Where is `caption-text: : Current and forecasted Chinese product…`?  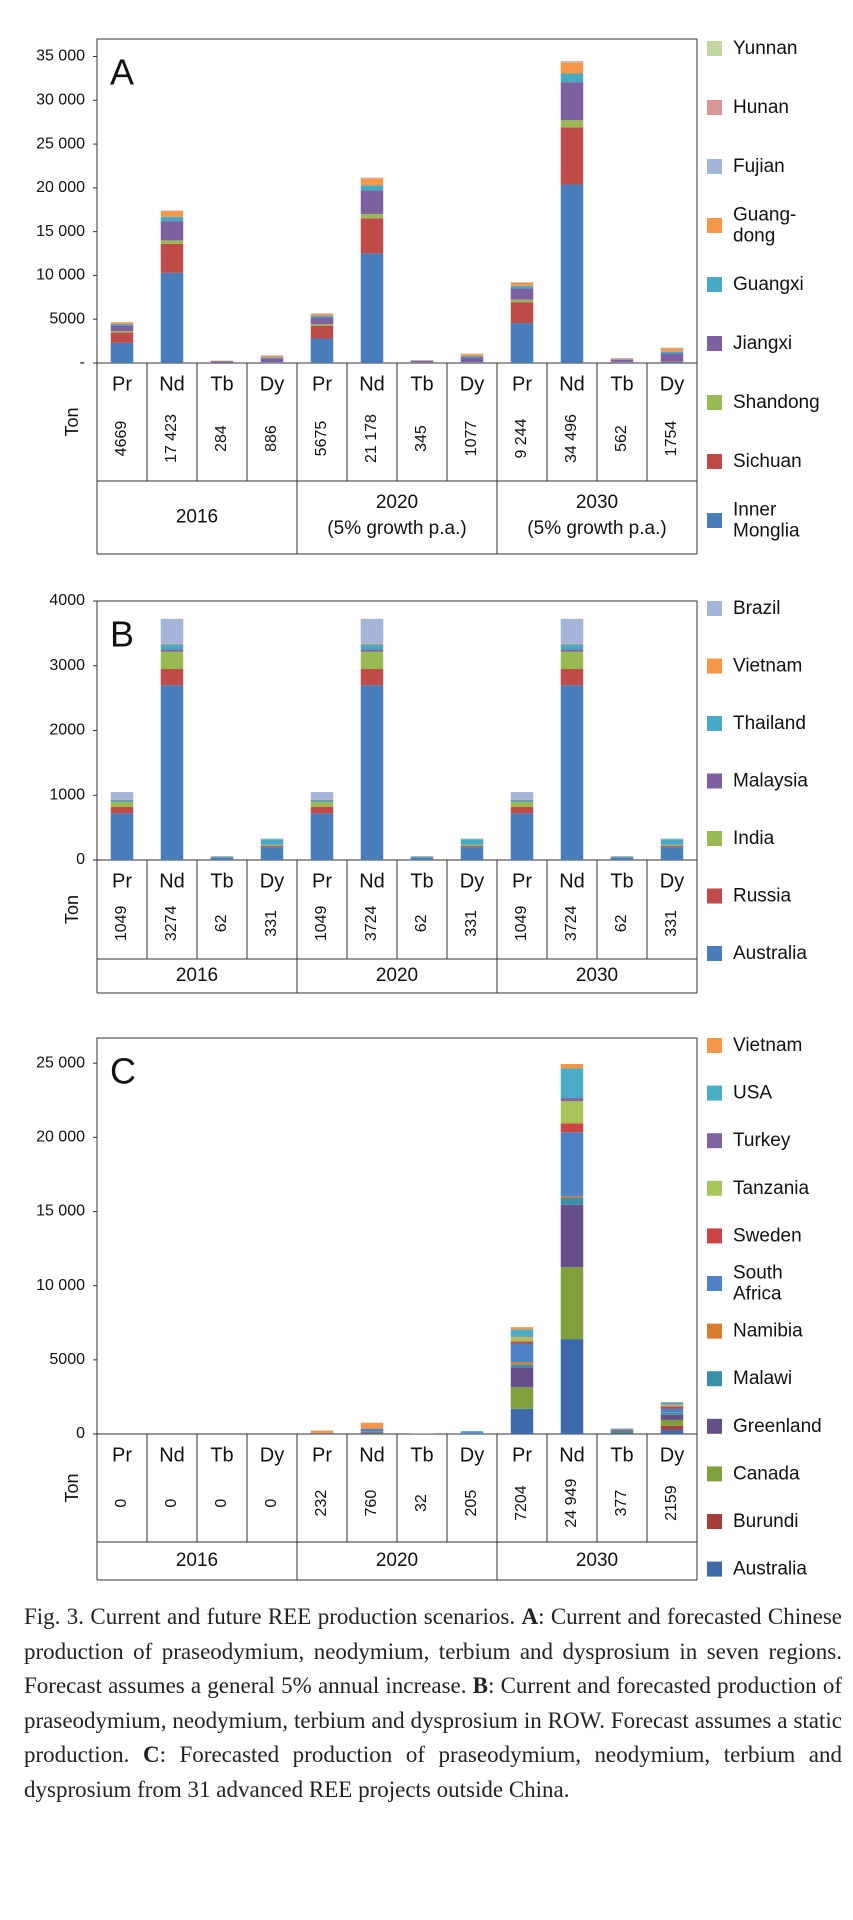 caption-text: : Current and forecasted Chinese product… is located at coordinates (433, 1651).